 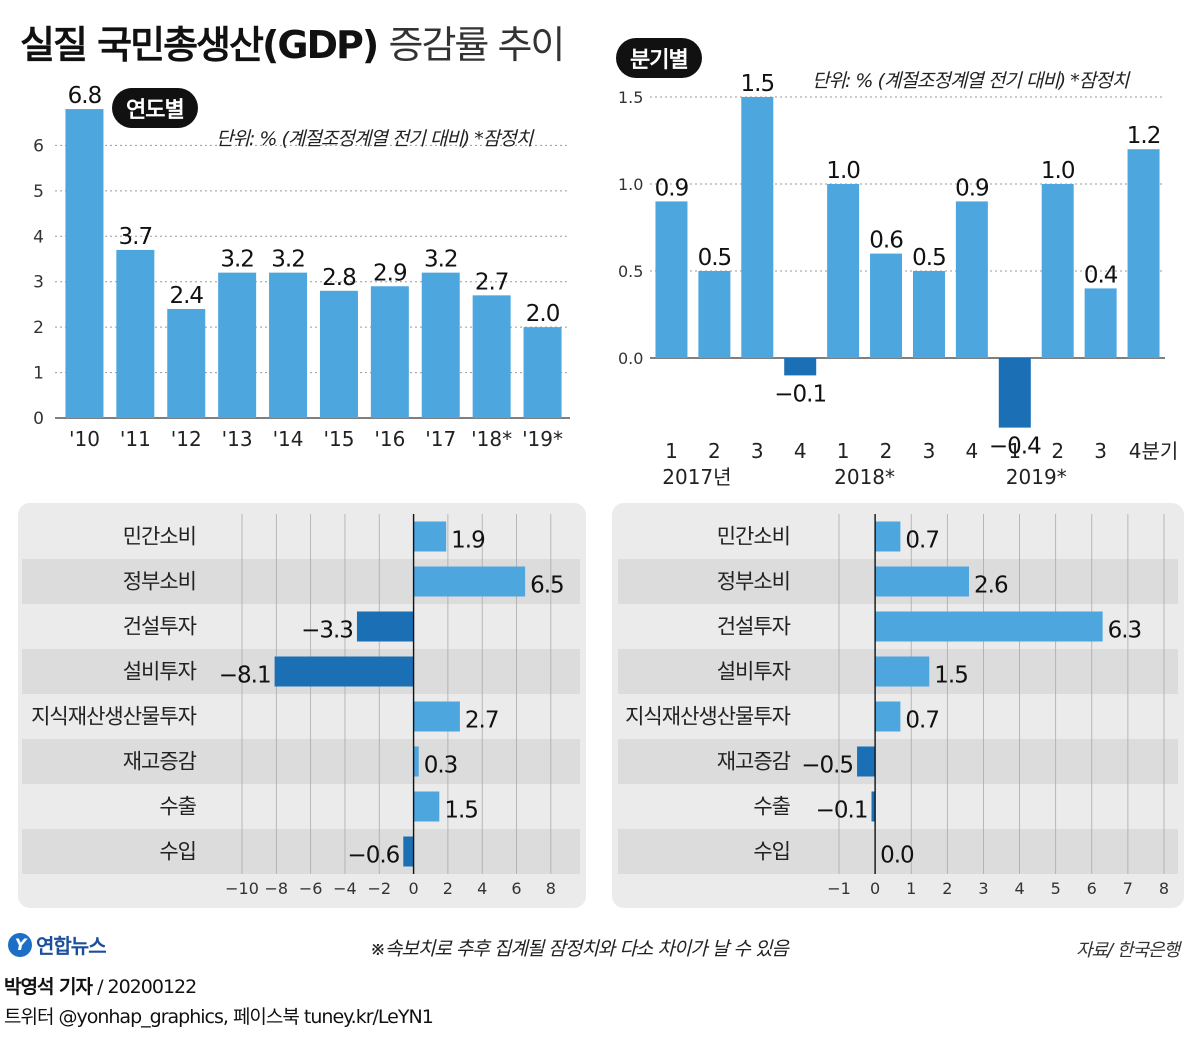 I want to click on reporter-credit: 박영석 기자 / 20200122, so click(x=100, y=985).